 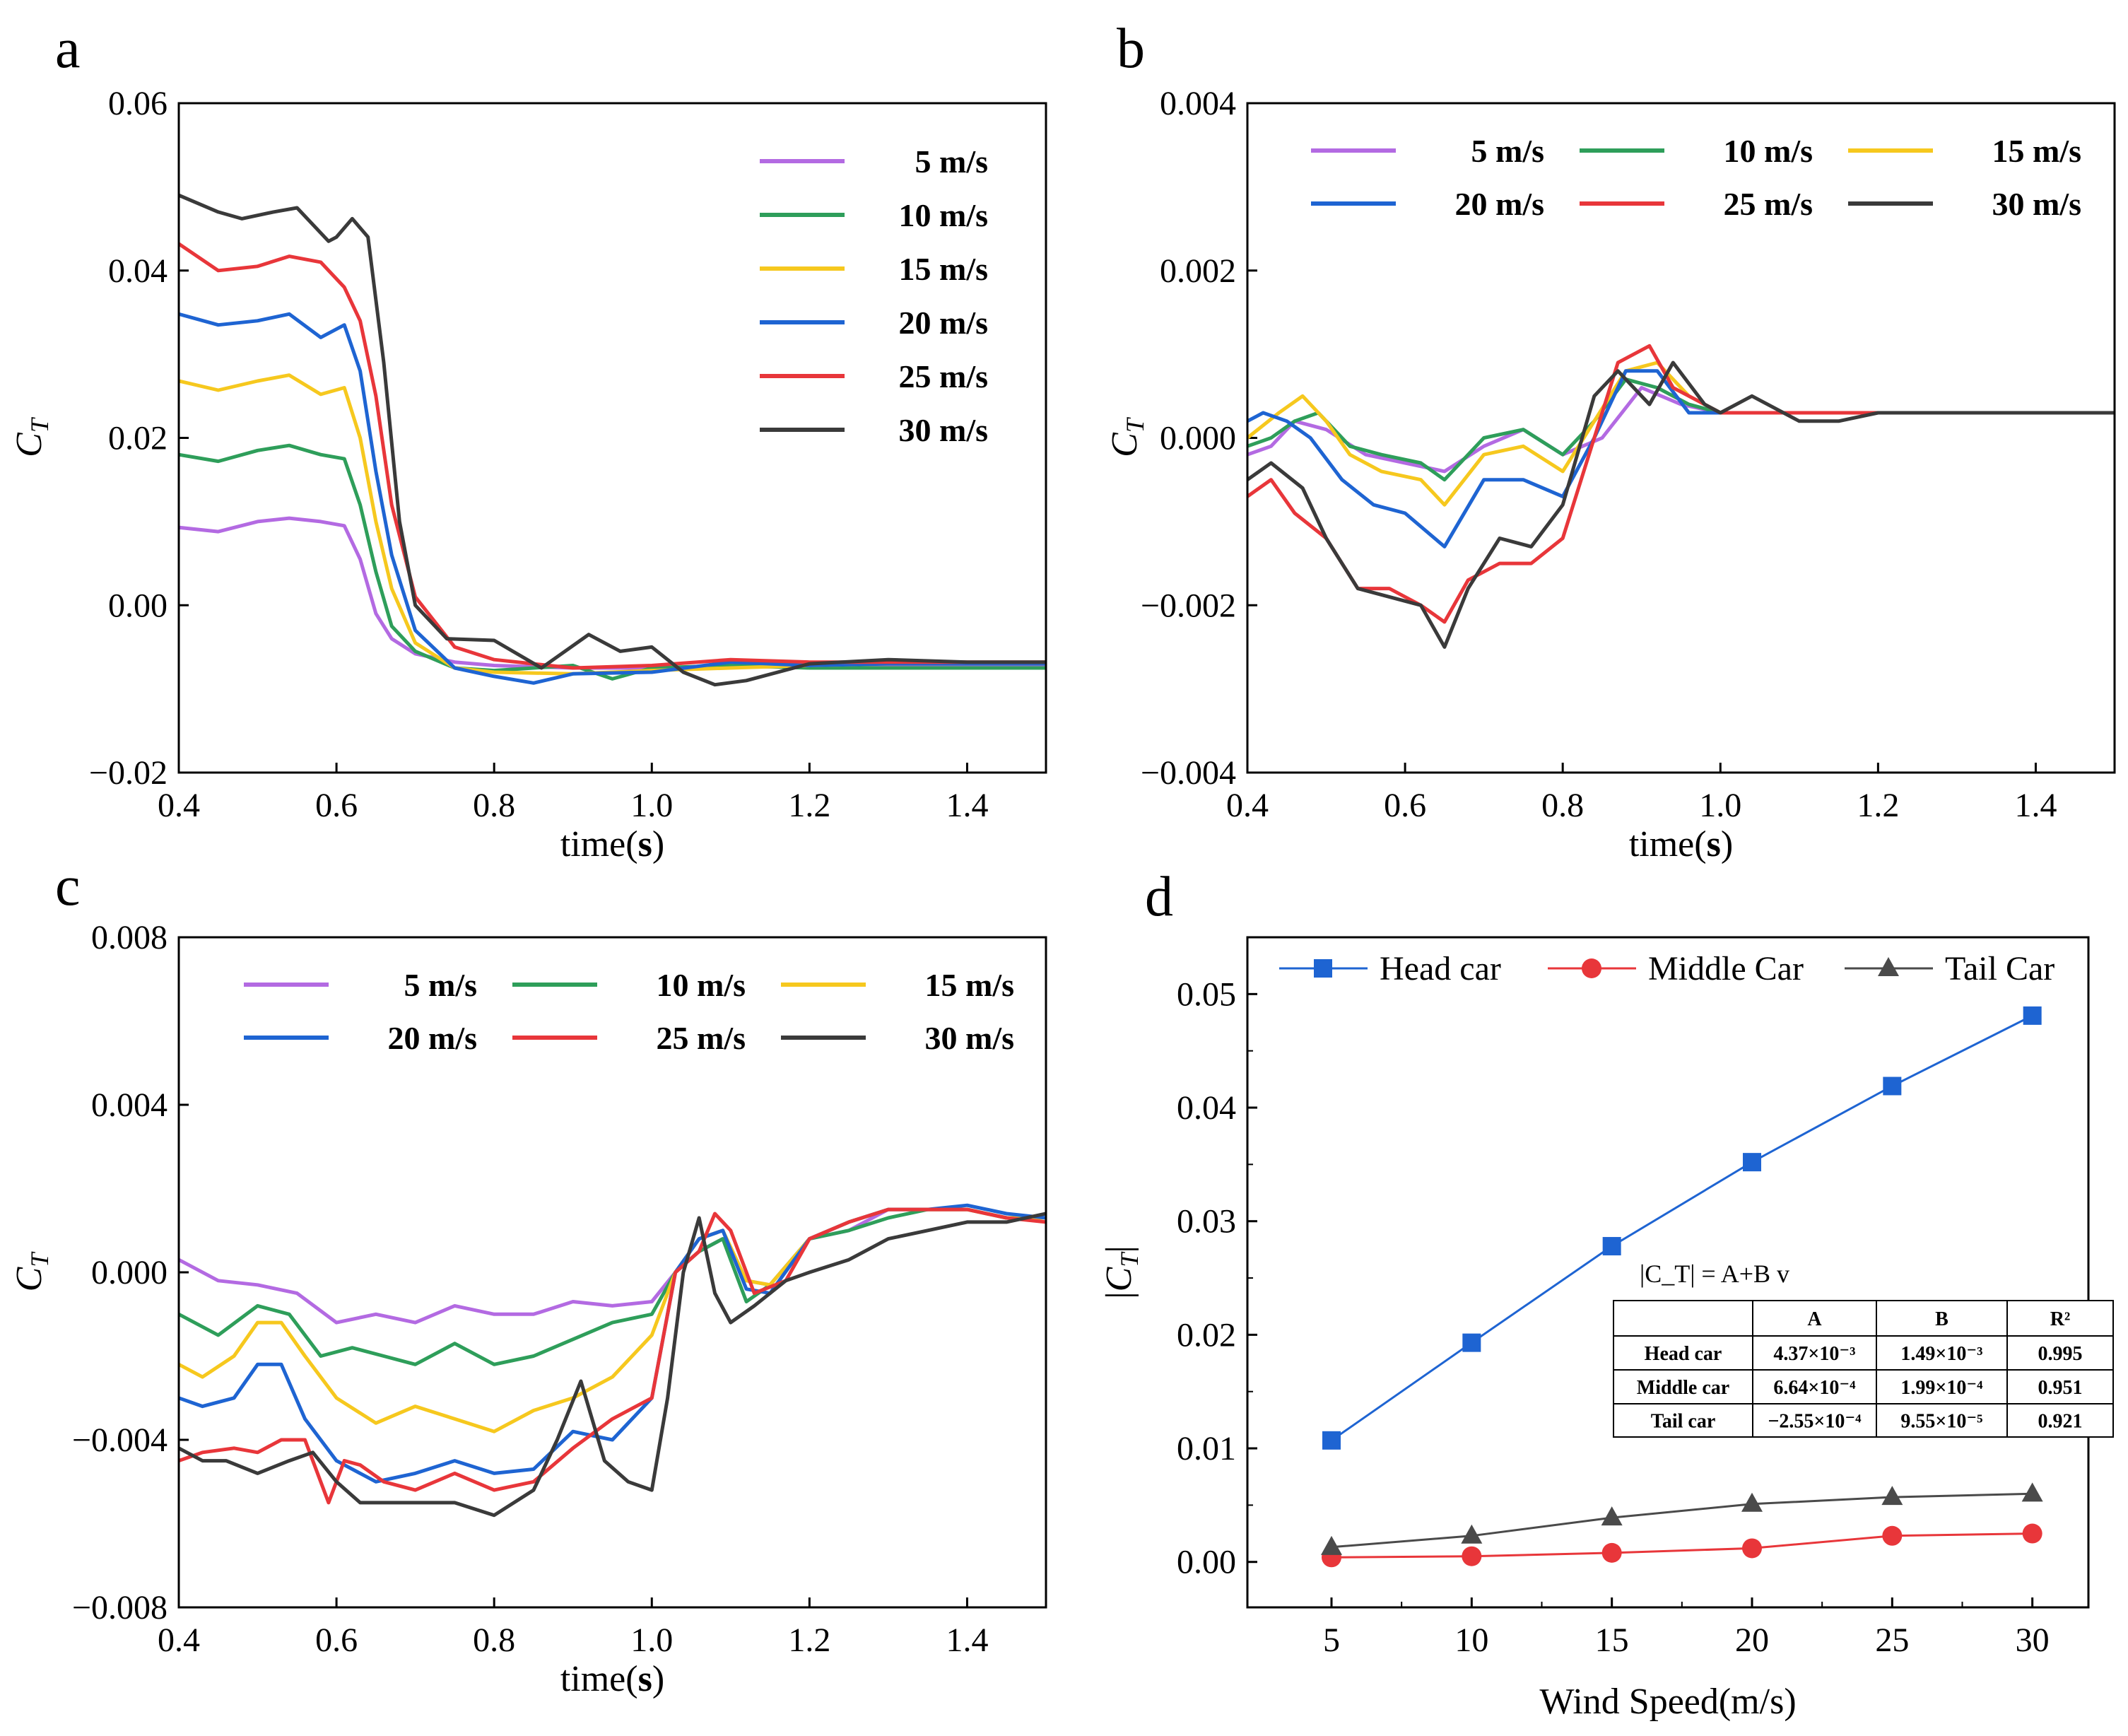 I want to click on x-tick-label: 0.6, so click(x=337, y=805).